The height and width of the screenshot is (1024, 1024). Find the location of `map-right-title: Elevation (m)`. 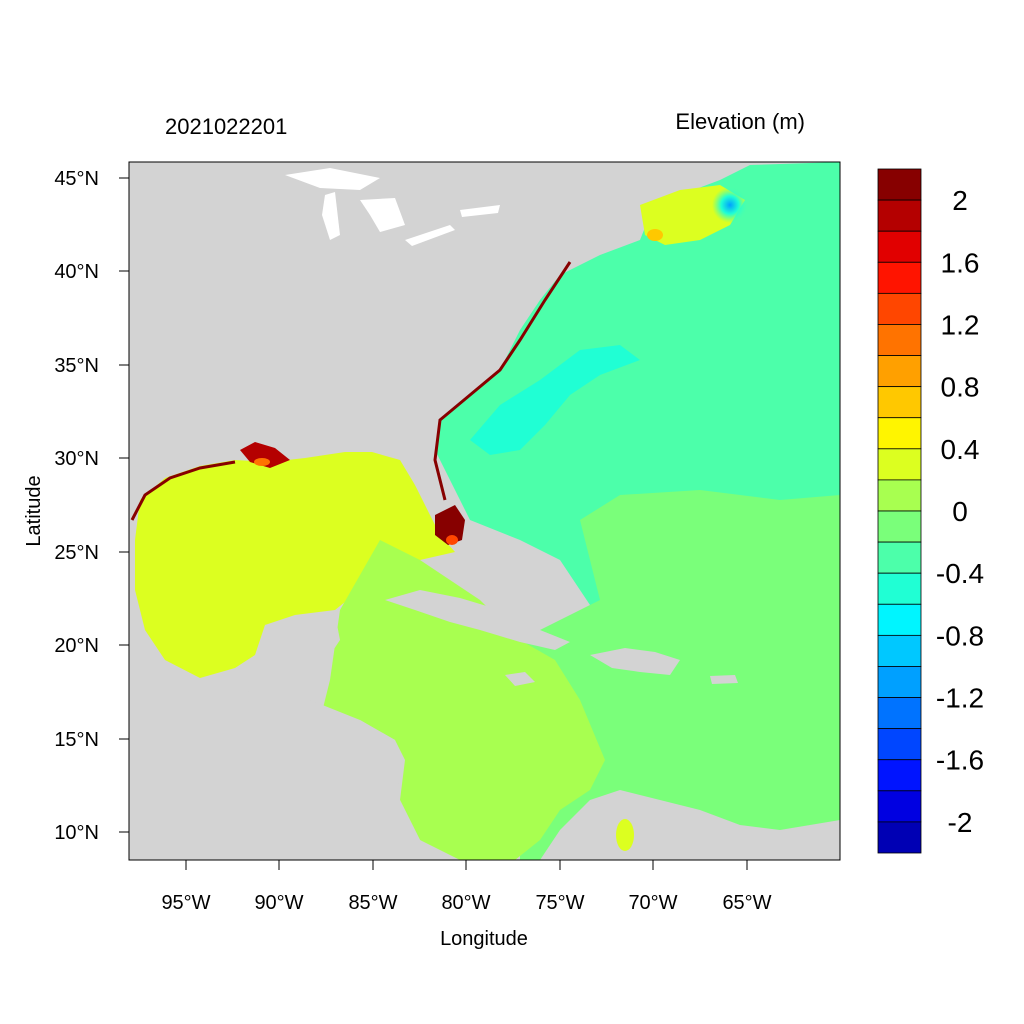

map-right-title: Elevation (m) is located at coordinates (740, 121).